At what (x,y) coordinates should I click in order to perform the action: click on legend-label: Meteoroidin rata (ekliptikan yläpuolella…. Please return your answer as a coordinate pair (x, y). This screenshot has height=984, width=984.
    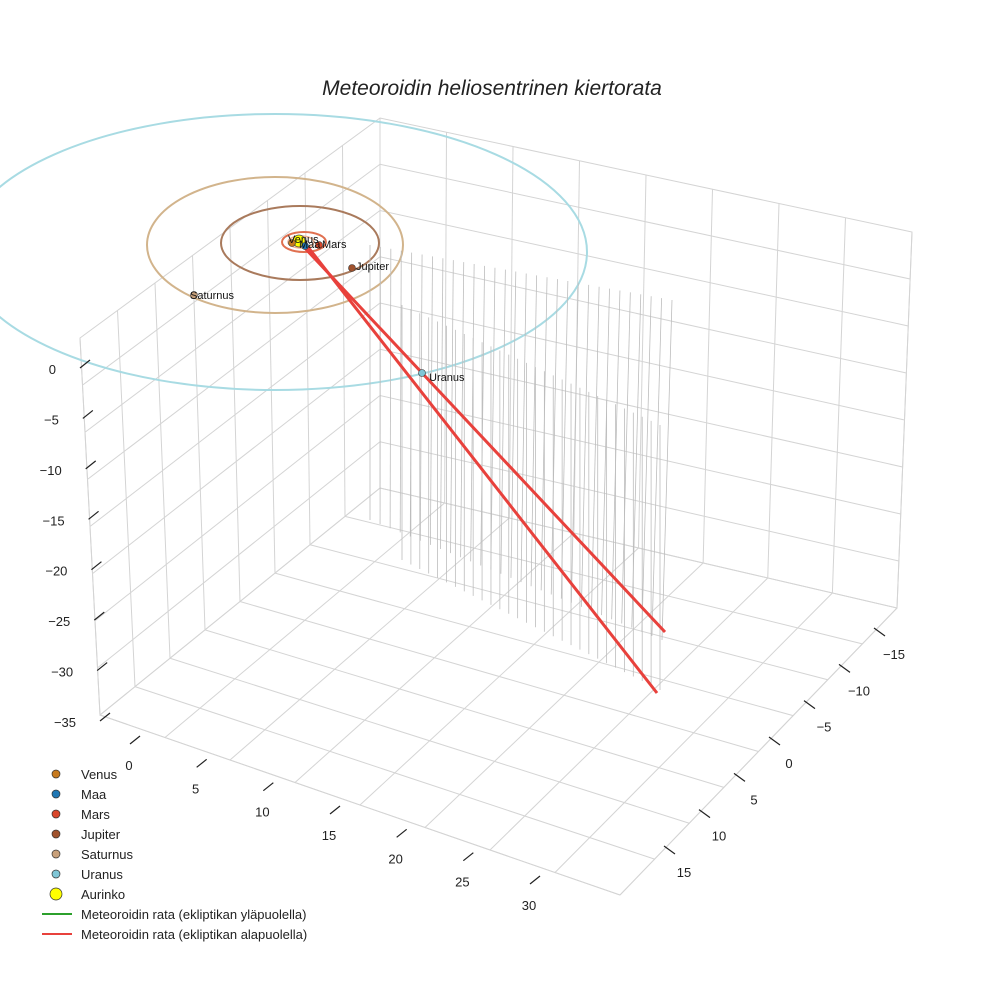
    Looking at the image, I should click on (193, 914).